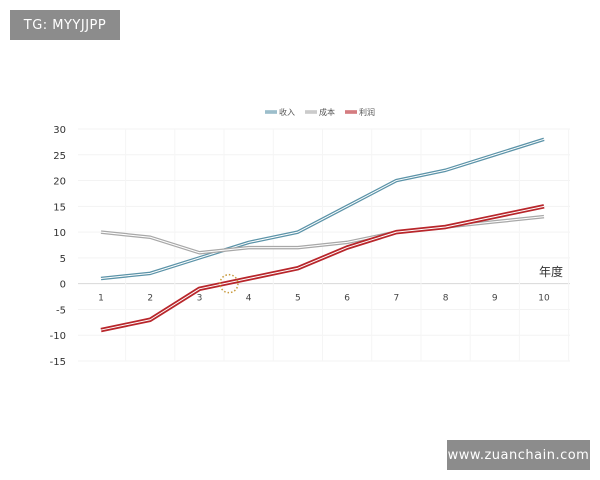  Describe the element at coordinates (58, 362) in the screenshot. I see `y-tick-label: -15` at that location.